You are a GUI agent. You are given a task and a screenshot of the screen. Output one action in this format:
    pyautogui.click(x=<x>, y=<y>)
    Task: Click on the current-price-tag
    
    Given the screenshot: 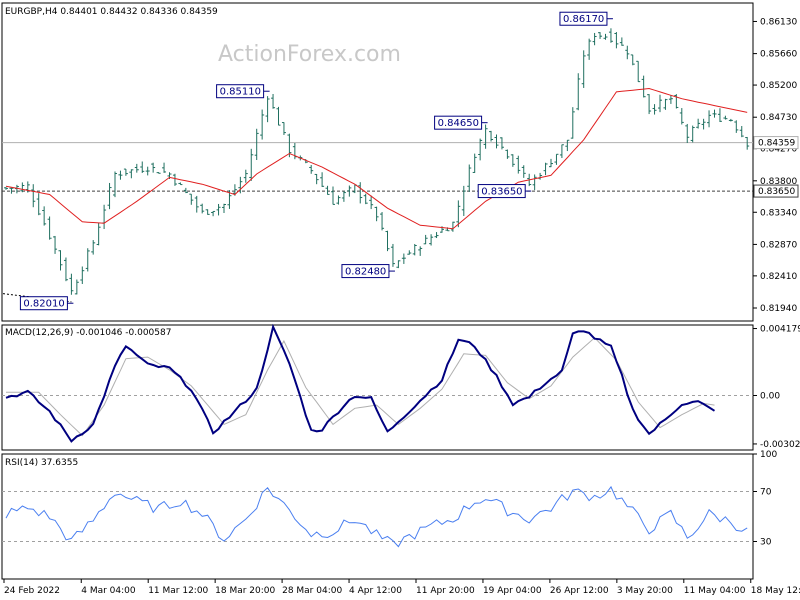 What is the action you would take?
    pyautogui.click(x=776, y=143)
    